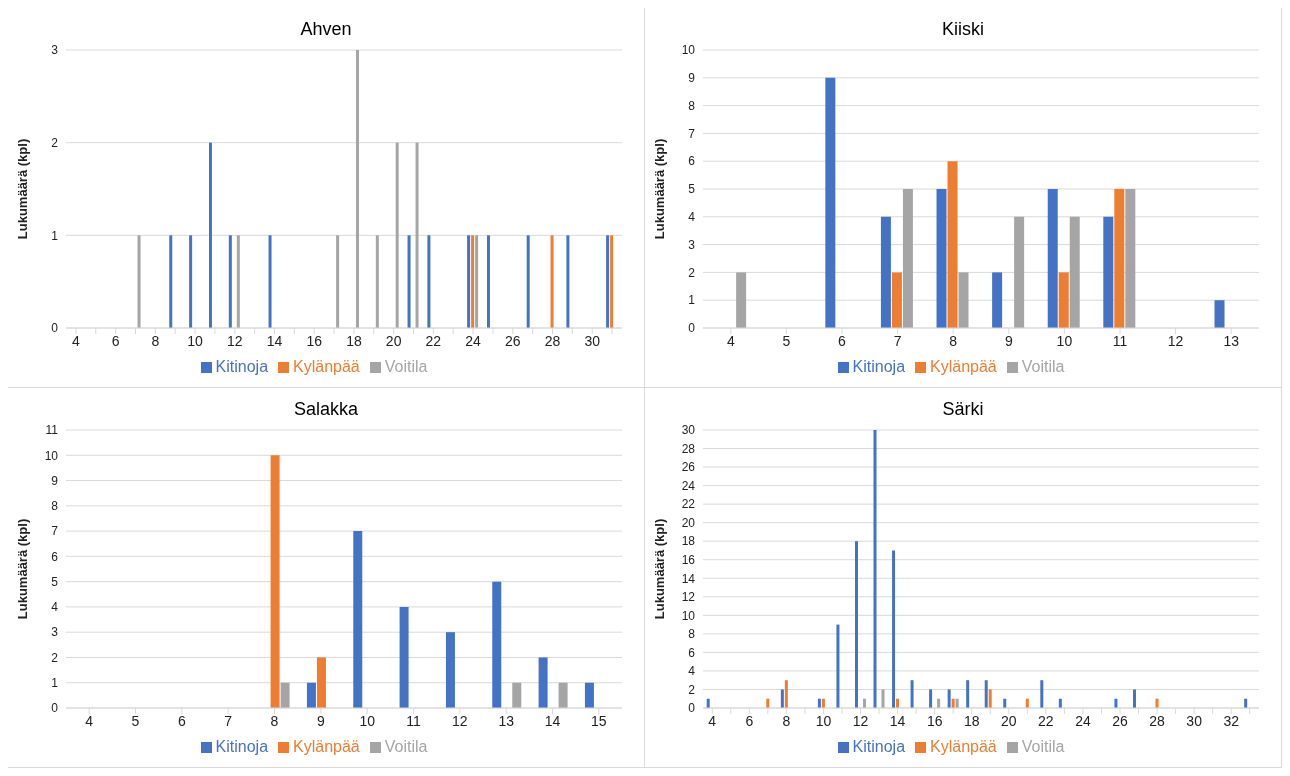 The height and width of the screenshot is (776, 1290). I want to click on x-tick-label: 32, so click(1231, 720).